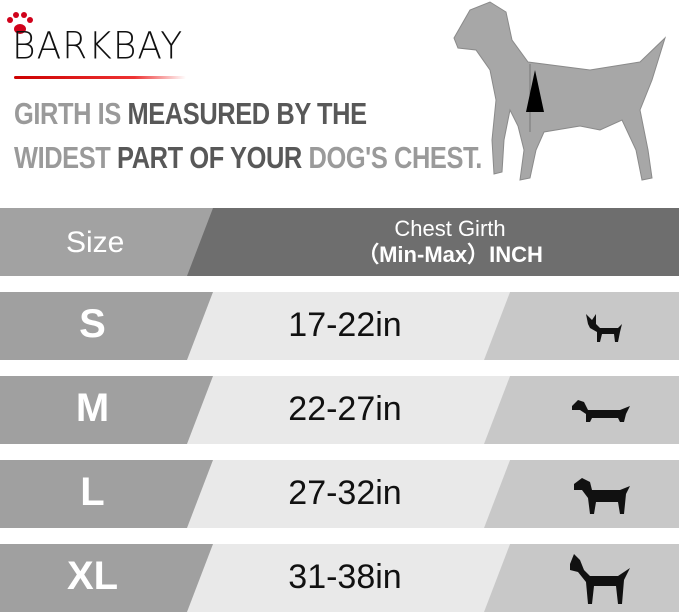 The image size is (679, 614). I want to click on row-size: M, so click(92, 408).